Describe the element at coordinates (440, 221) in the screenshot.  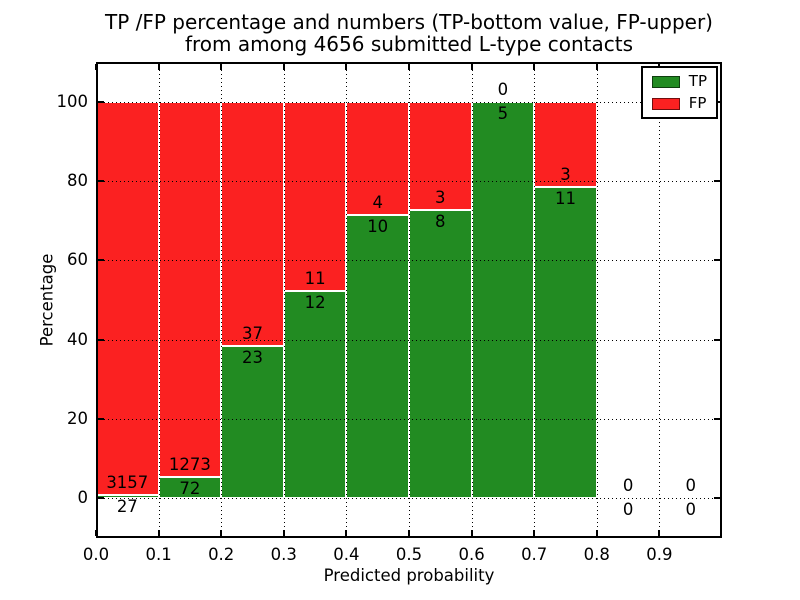
I see `tp-count-label: 8` at that location.